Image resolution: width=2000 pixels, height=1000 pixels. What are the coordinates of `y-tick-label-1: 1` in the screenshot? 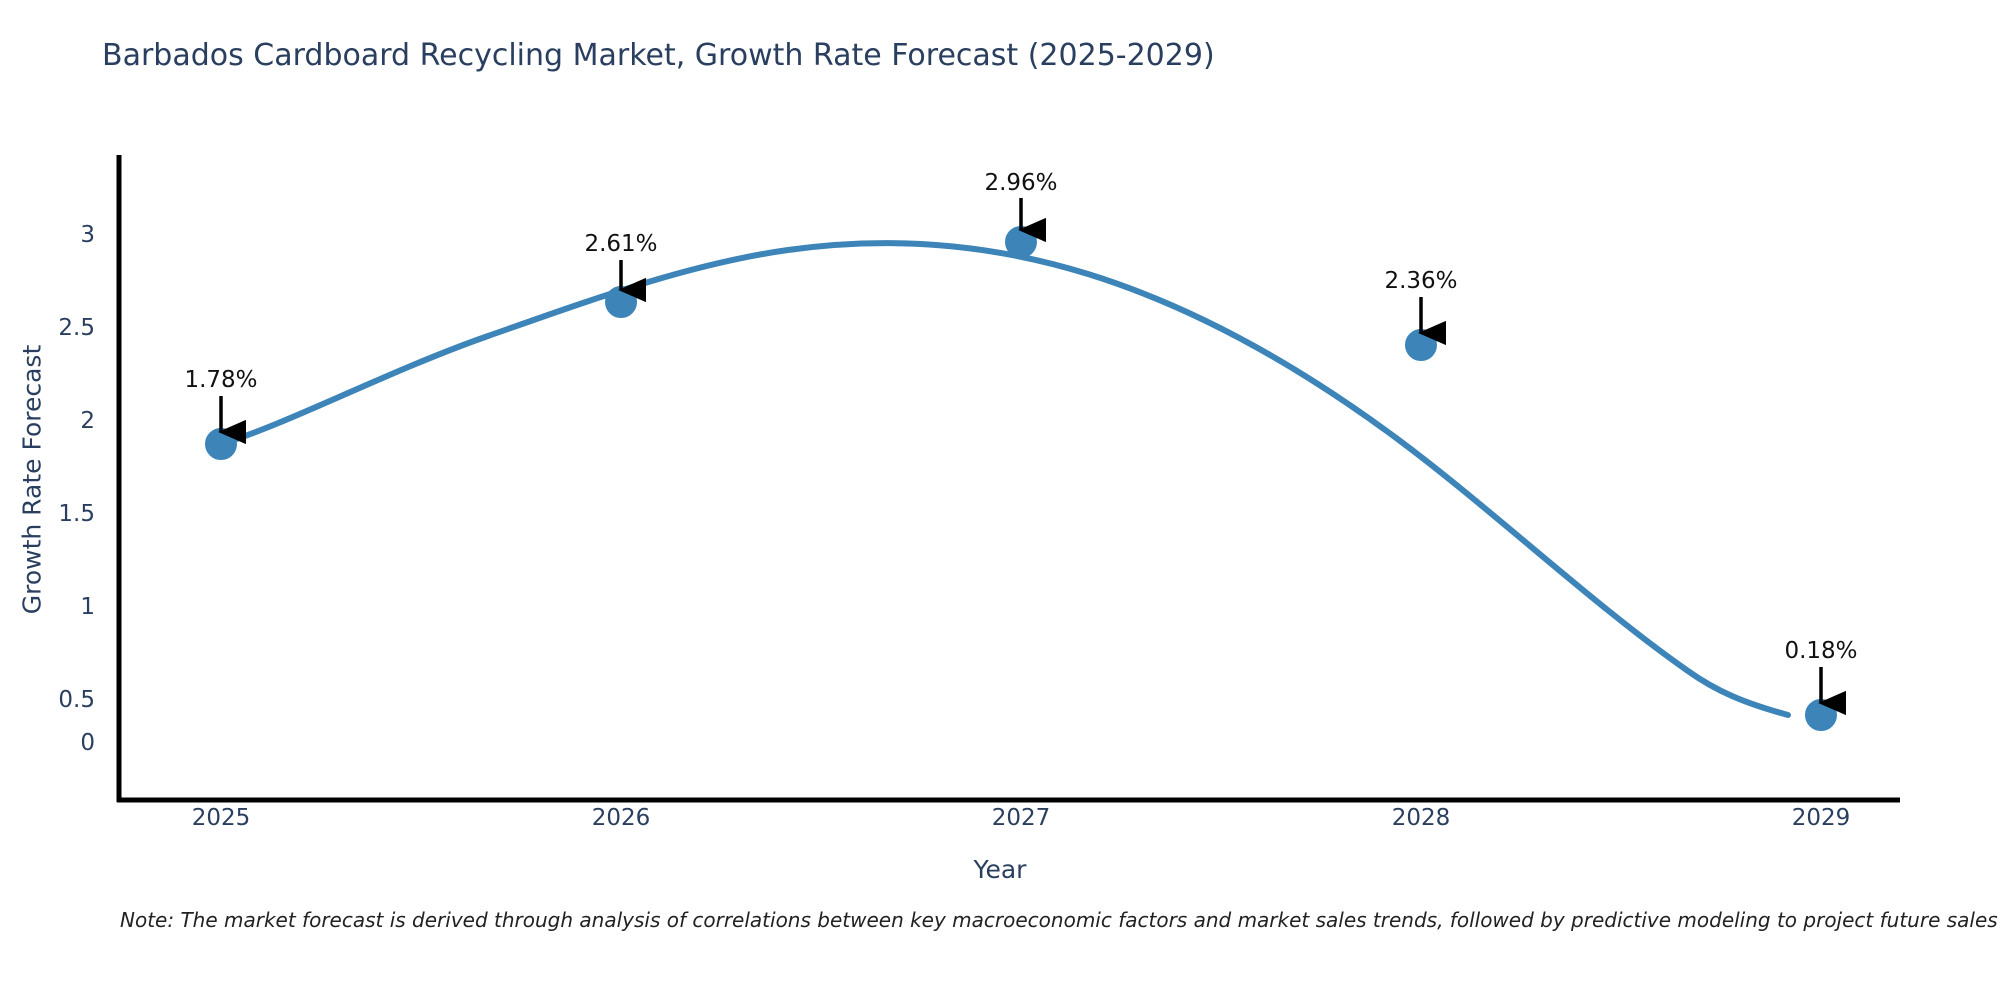 It's located at (87, 607).